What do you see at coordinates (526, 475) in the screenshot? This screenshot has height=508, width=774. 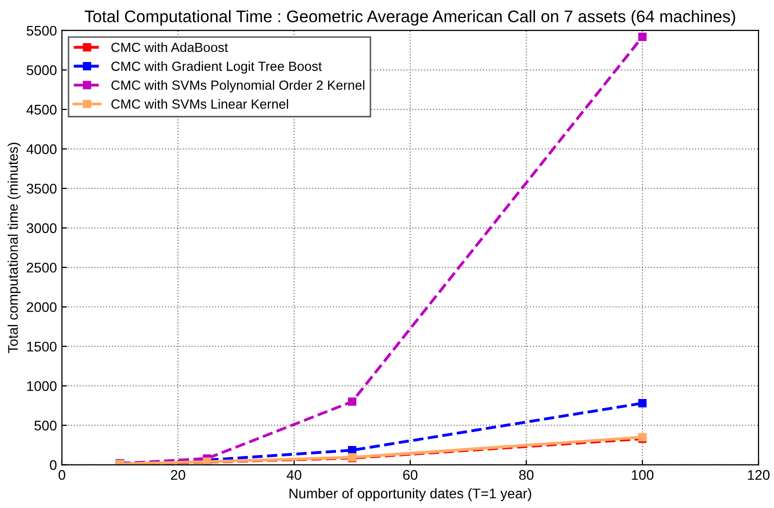 I see `x-tick-label: 80` at bounding box center [526, 475].